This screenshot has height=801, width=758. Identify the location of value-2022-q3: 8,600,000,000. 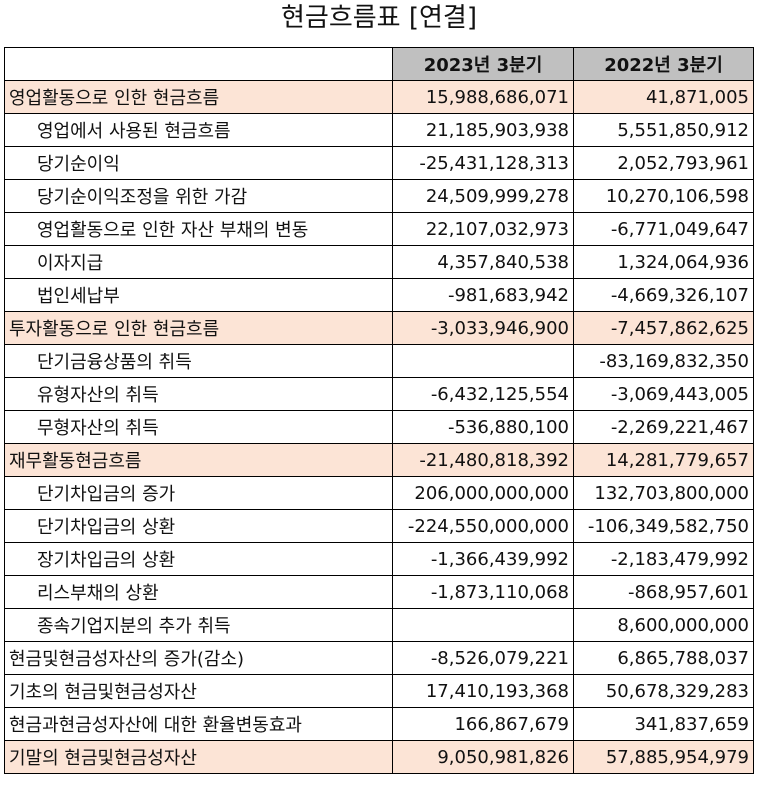
(663, 625).